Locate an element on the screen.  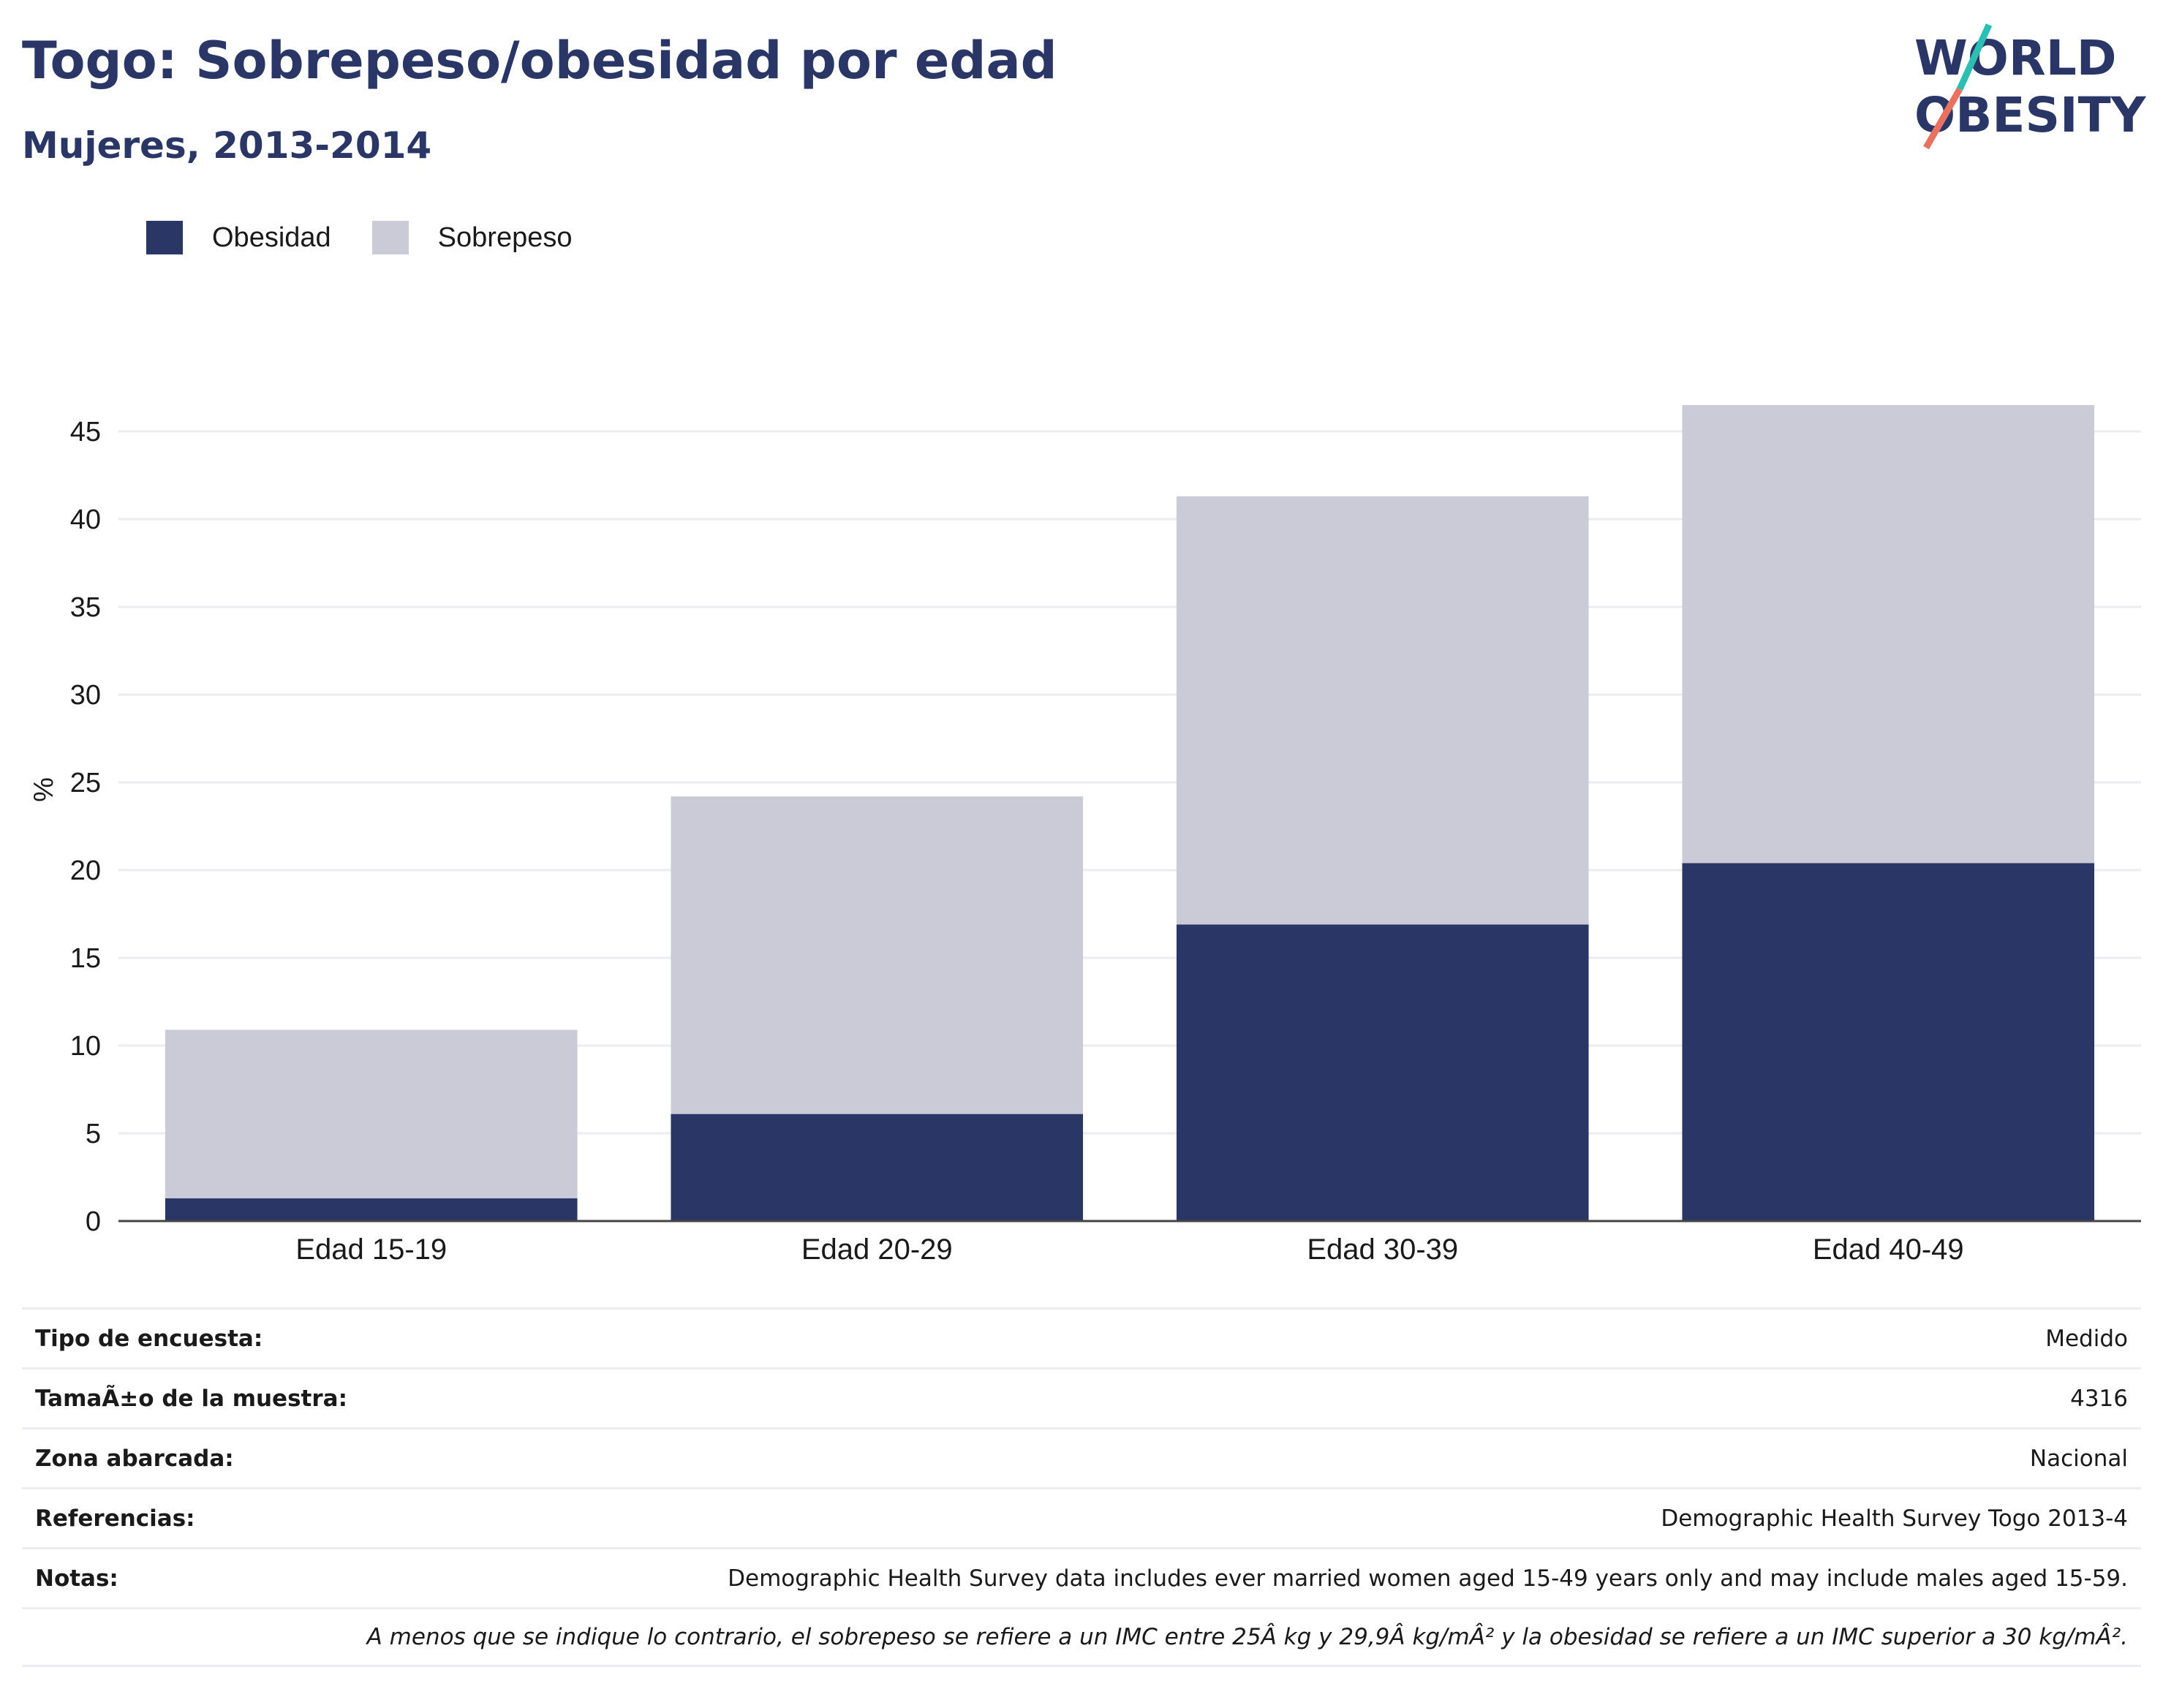
y-axis-label: % is located at coordinates (44, 789).